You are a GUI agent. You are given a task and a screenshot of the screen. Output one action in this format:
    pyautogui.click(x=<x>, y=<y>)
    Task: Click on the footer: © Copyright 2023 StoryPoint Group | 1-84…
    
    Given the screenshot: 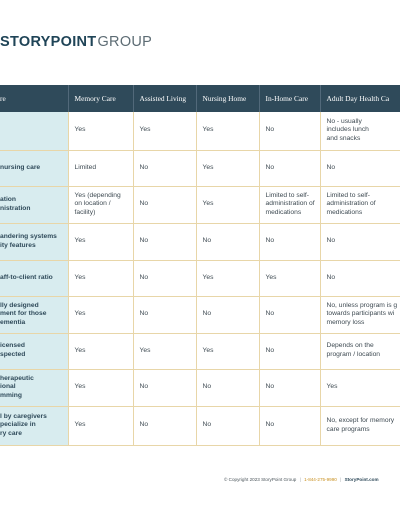 What is the action you would take?
    pyautogui.click(x=301, y=479)
    